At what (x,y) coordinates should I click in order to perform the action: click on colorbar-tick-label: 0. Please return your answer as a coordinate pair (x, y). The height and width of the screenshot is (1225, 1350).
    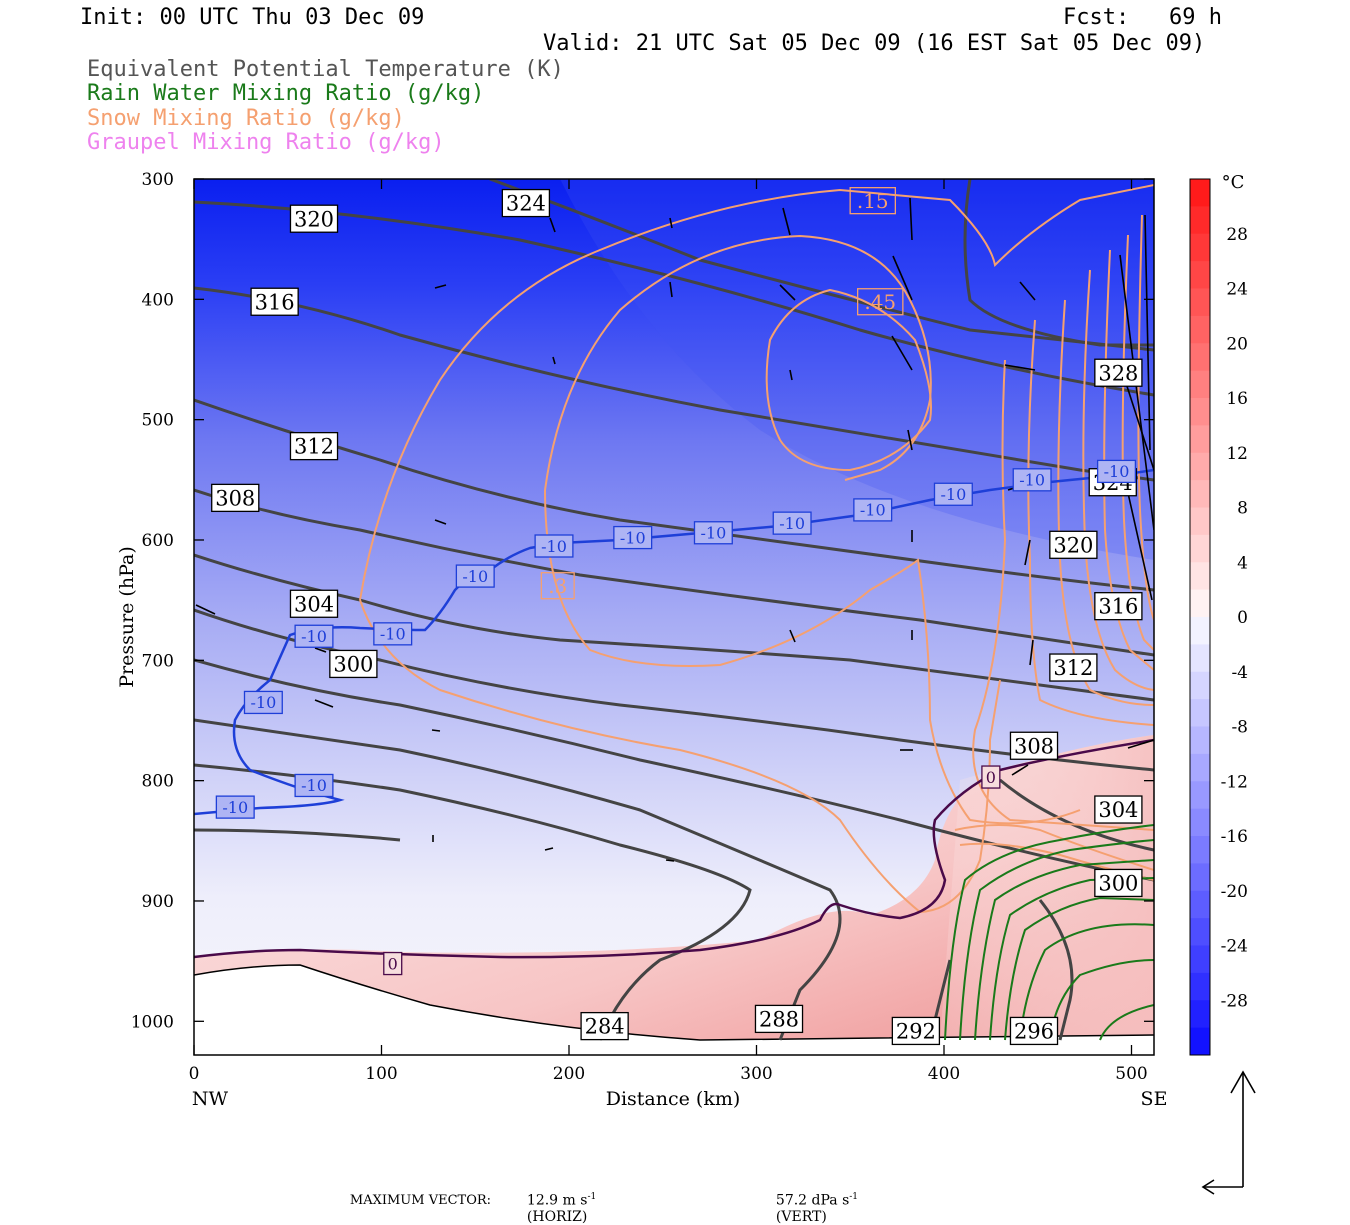
    Looking at the image, I should click on (1242, 618).